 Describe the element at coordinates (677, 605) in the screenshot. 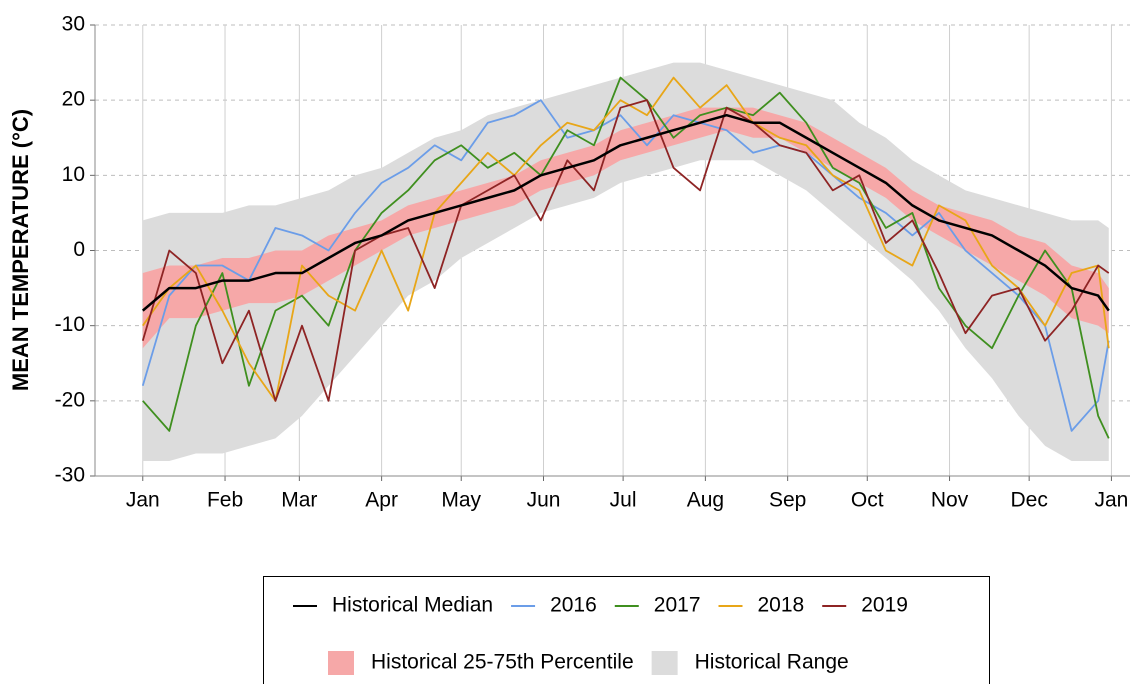

I see `legend-label: 2017` at that location.